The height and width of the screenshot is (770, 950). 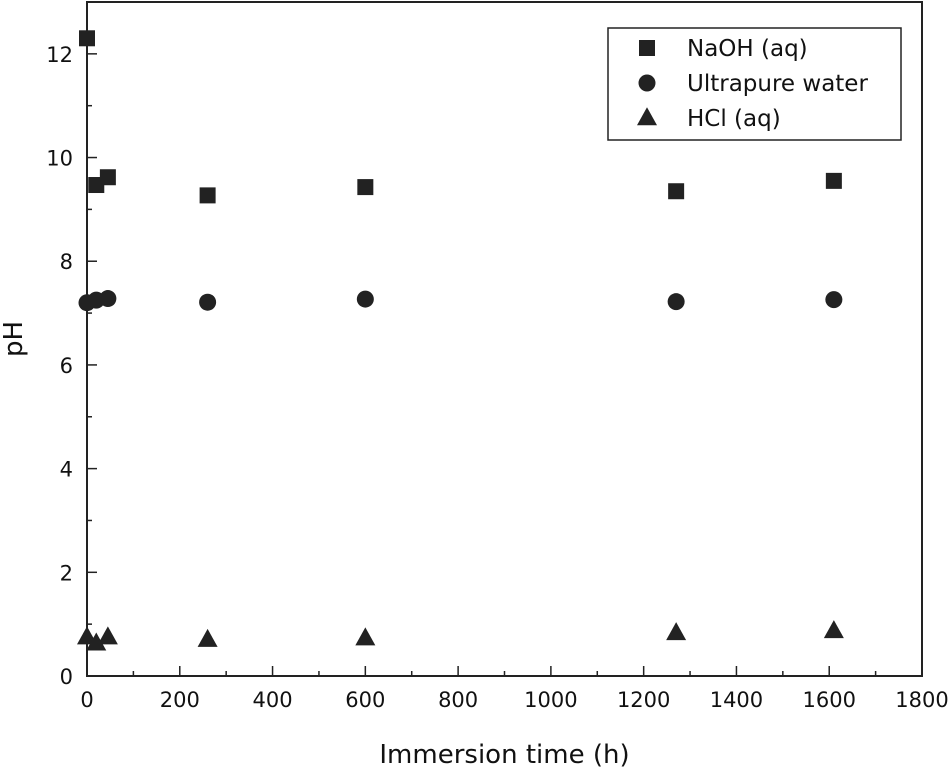 What do you see at coordinates (734, 119) in the screenshot?
I see `legend-label: HCl (aq)` at bounding box center [734, 119].